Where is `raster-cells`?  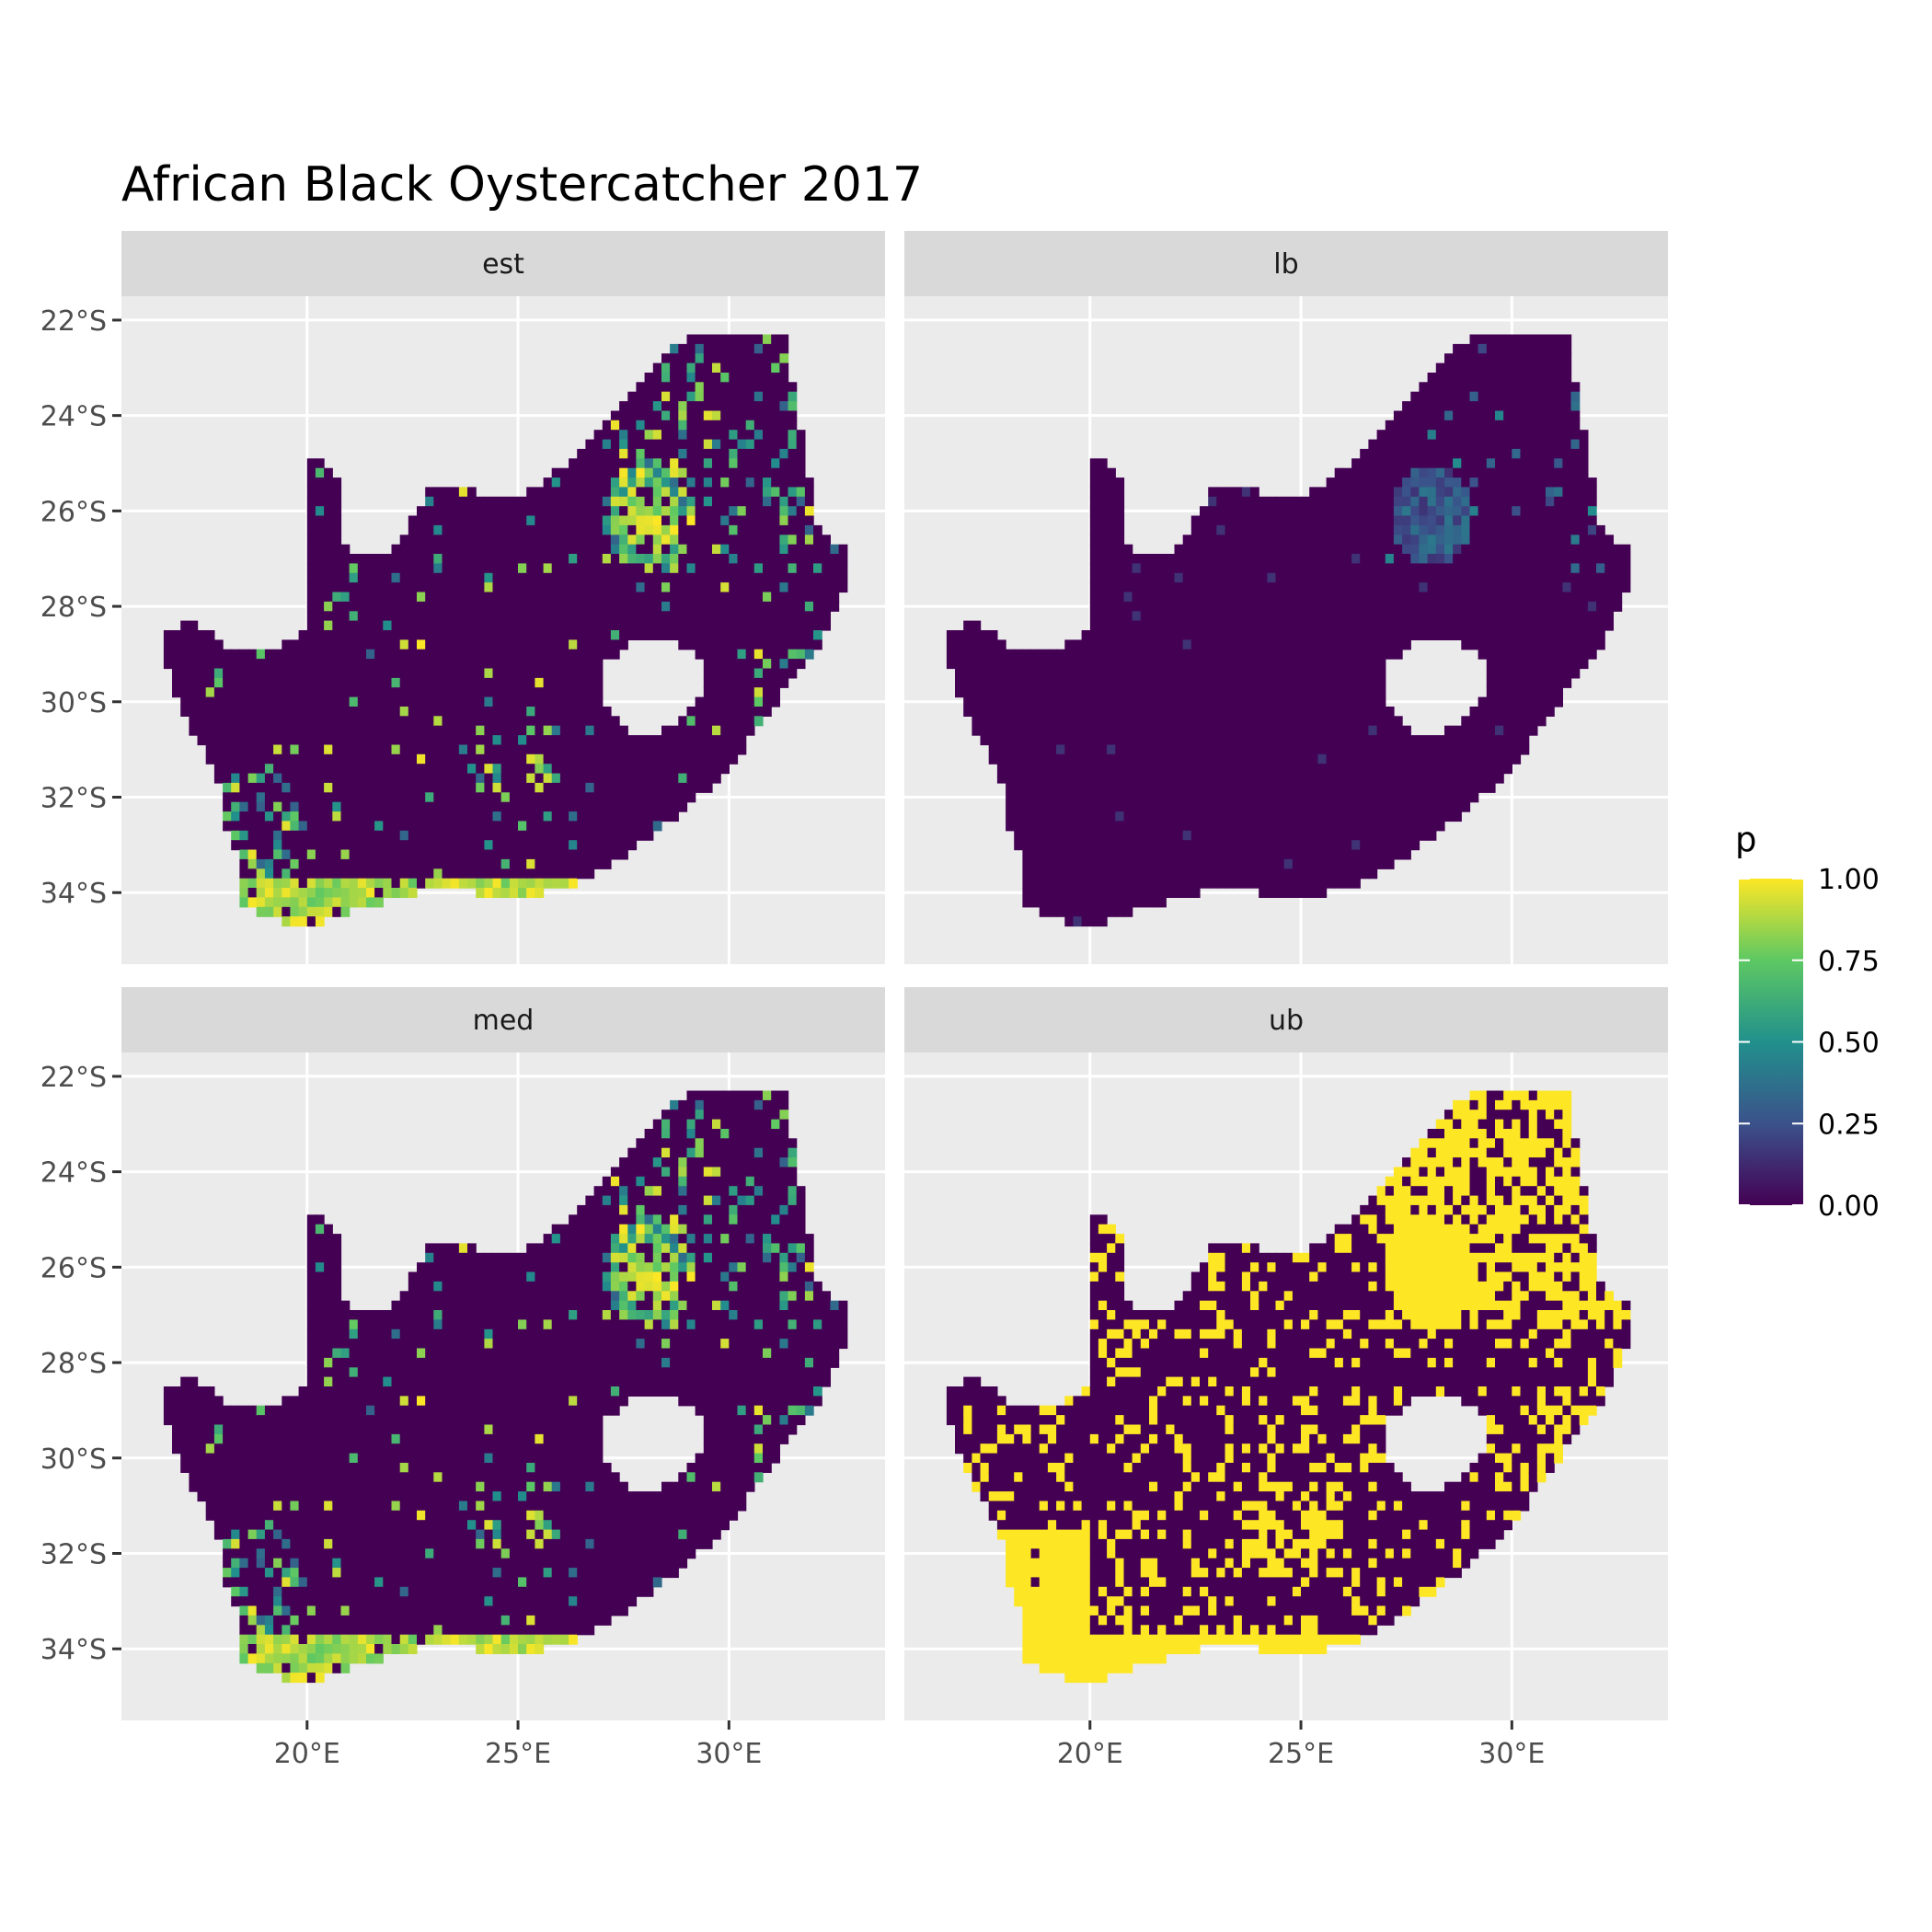 raster-cells is located at coordinates (505, 630).